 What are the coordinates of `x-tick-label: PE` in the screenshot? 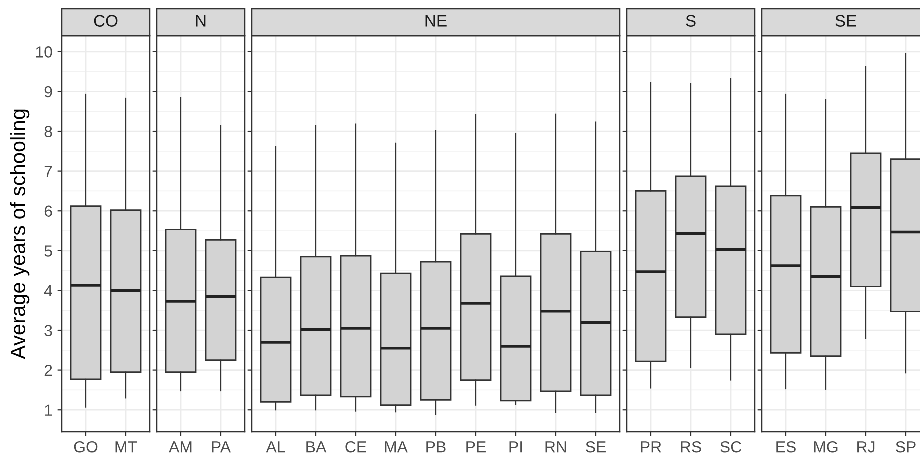 It's located at (476, 447).